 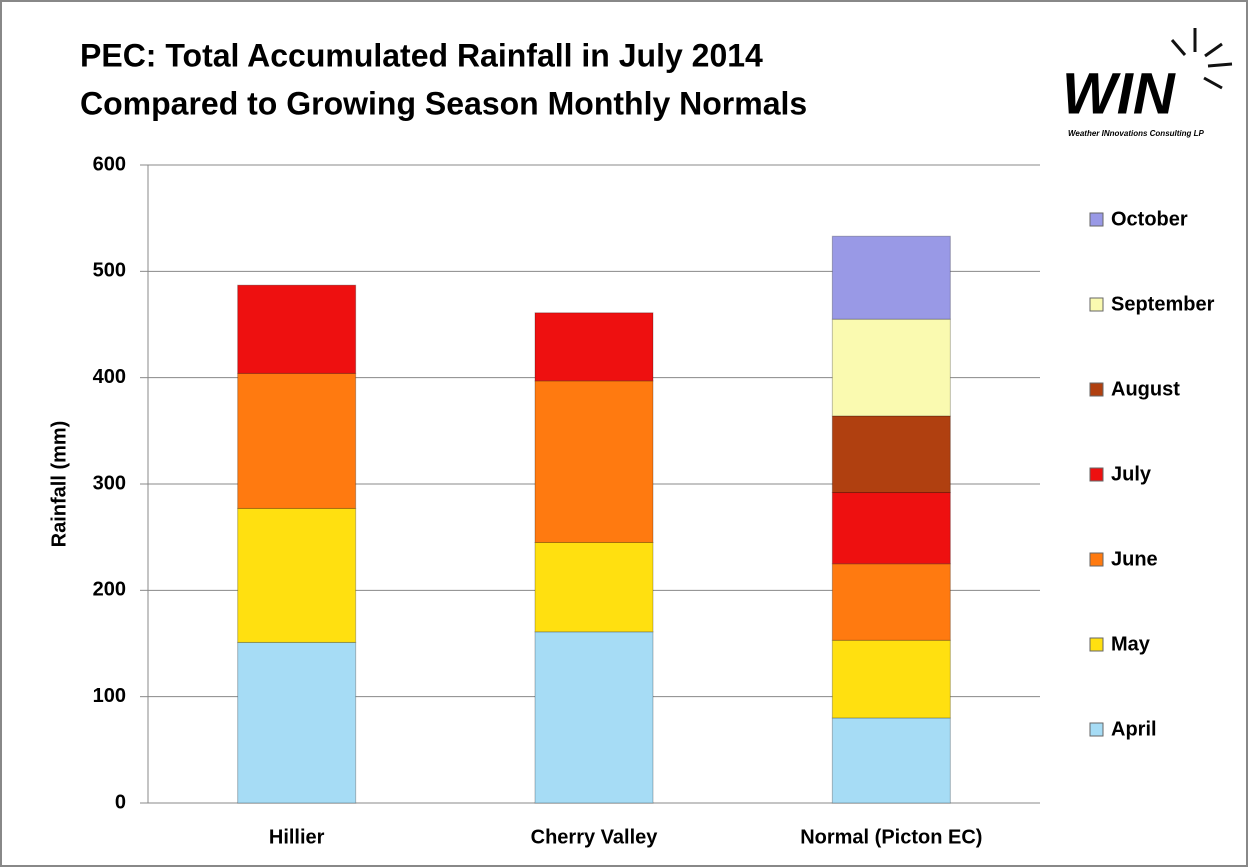 What do you see at coordinates (595, 837) in the screenshot?
I see `x-tick-label: Cherry Valley` at bounding box center [595, 837].